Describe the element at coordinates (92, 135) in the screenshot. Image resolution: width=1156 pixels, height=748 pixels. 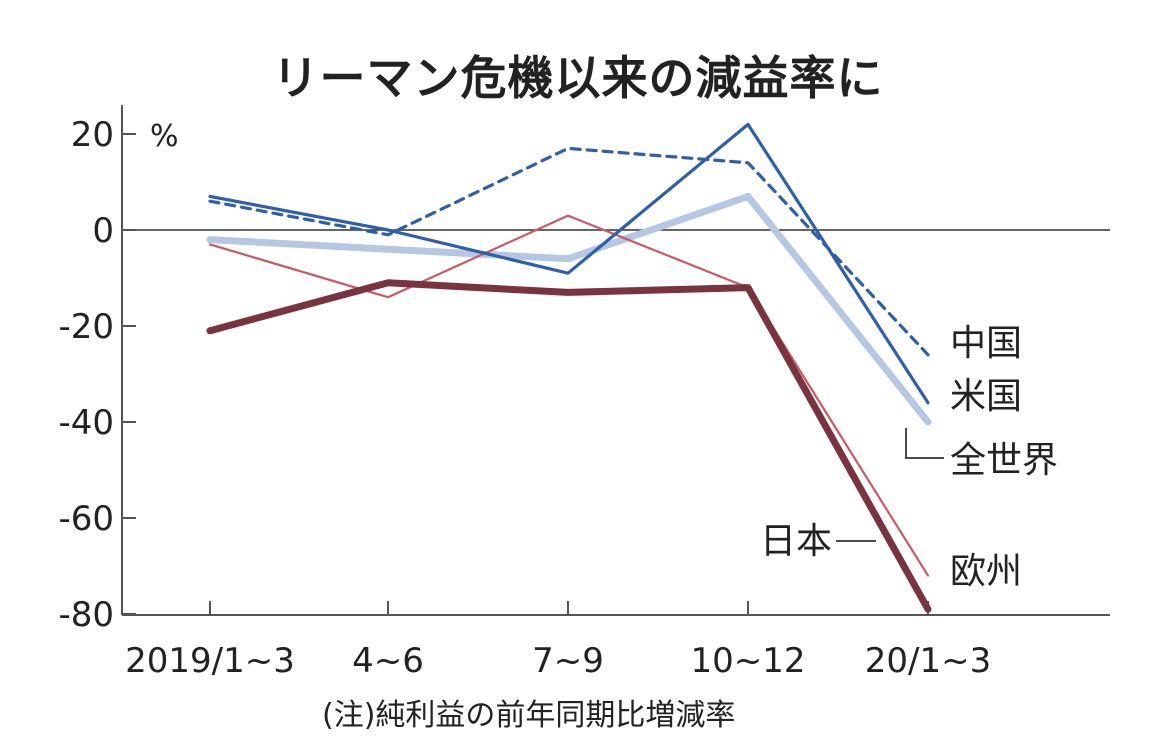
I see `y-tick-label: 20` at that location.